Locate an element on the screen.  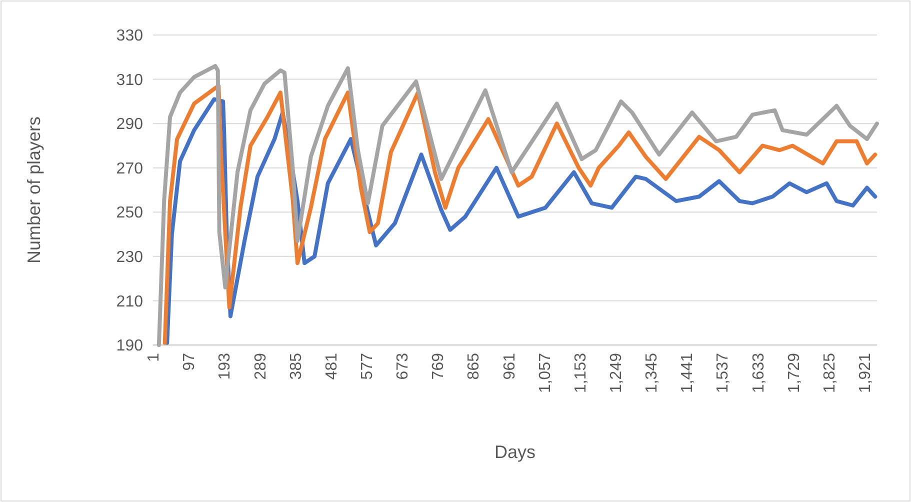
x-tick-label: 1,825 is located at coordinates (829, 373).